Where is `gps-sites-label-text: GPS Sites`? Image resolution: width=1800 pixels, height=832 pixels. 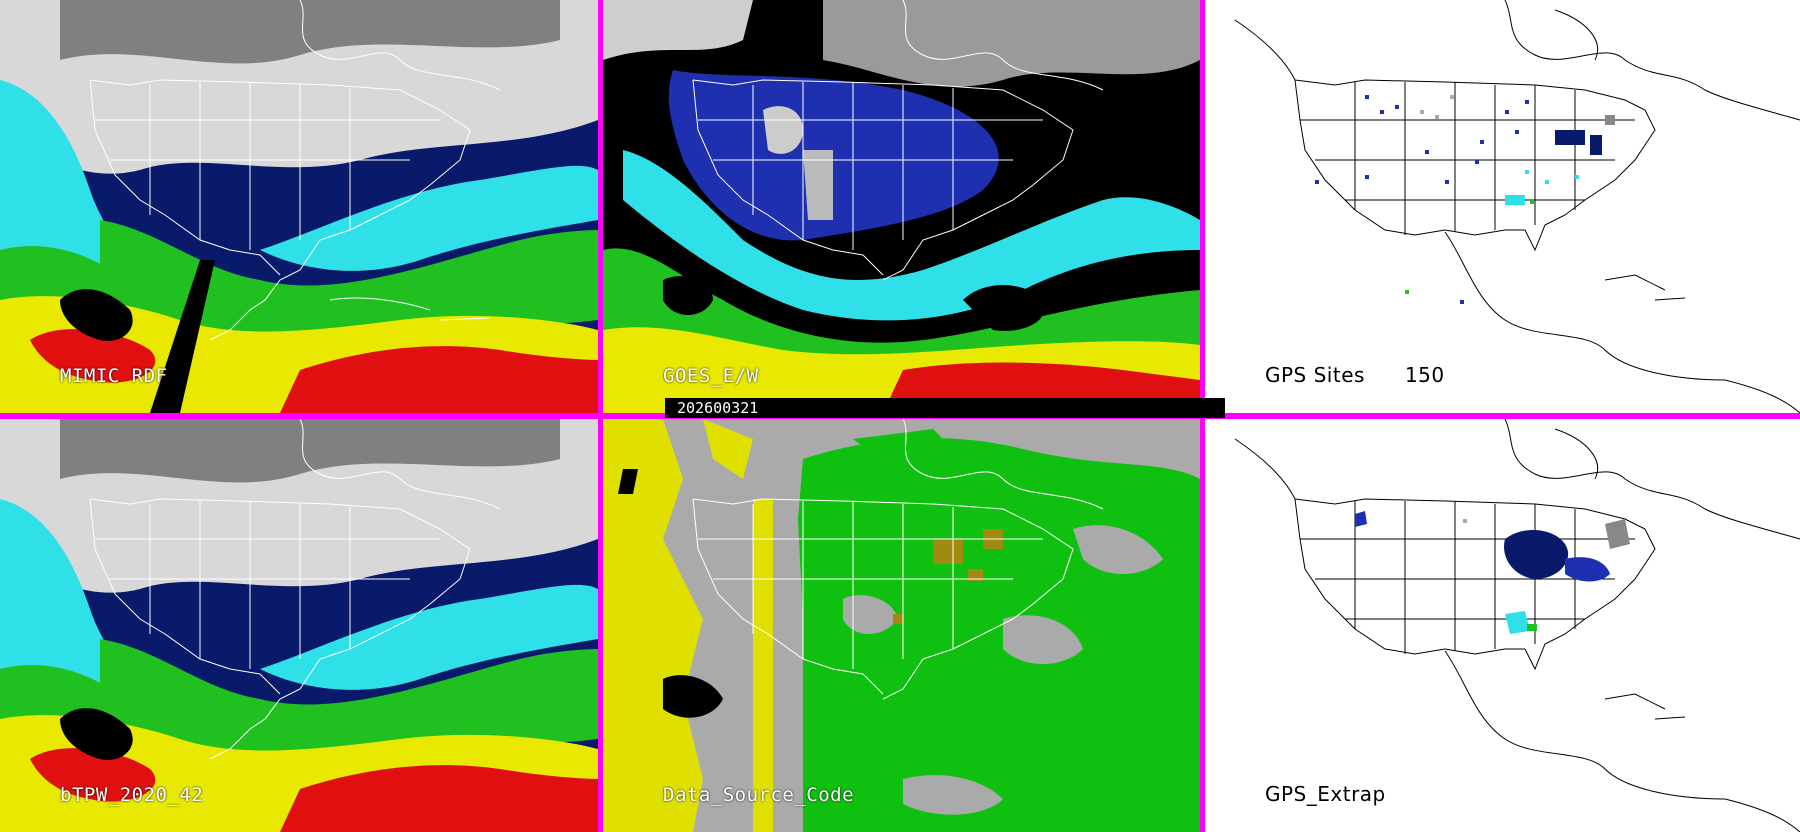
gps-sites-label-text: GPS Sites is located at coordinates (1315, 375).